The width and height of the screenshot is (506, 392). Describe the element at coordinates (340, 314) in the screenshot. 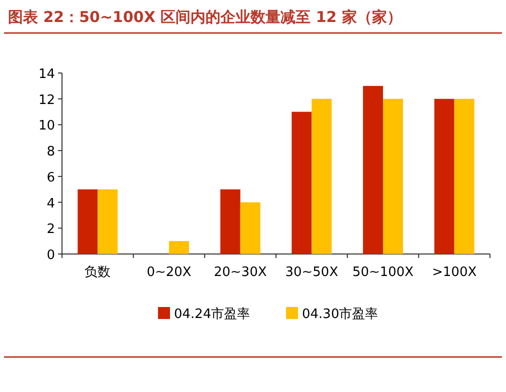

I see `legend-label: 04.30市盈率` at that location.